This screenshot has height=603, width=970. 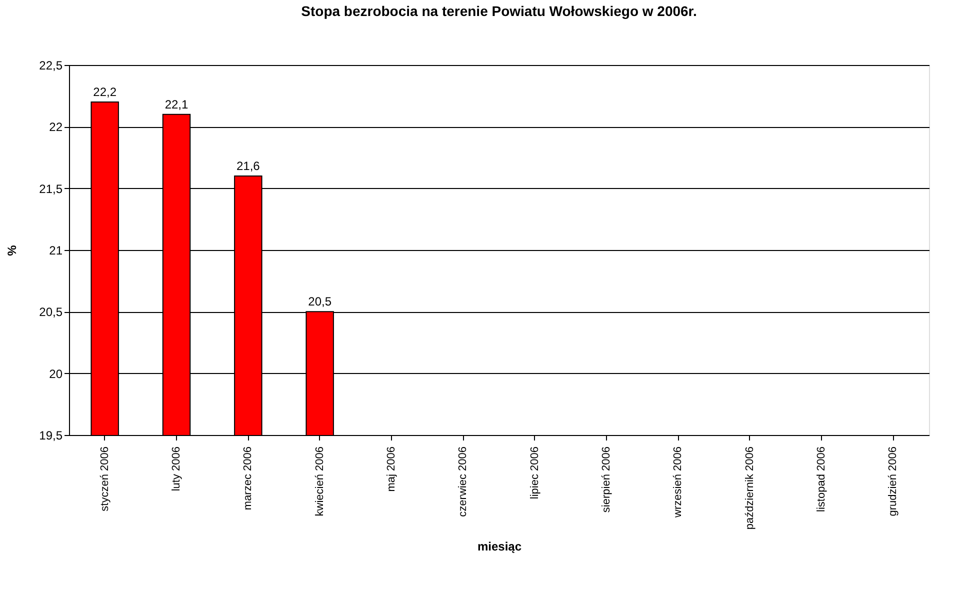 I want to click on x-tick-label: listopad 2006, so click(x=822, y=479).